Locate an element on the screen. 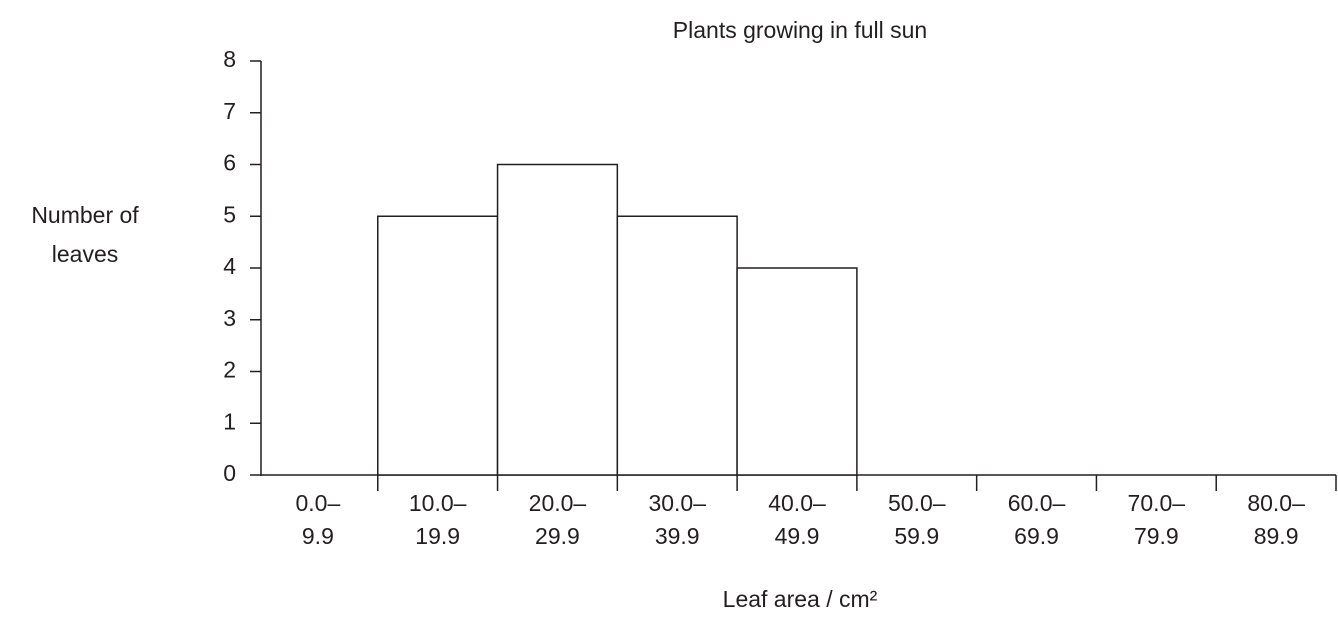 This screenshot has height=617, width=1338. x-tick-label: 50.0– is located at coordinates (917, 503).